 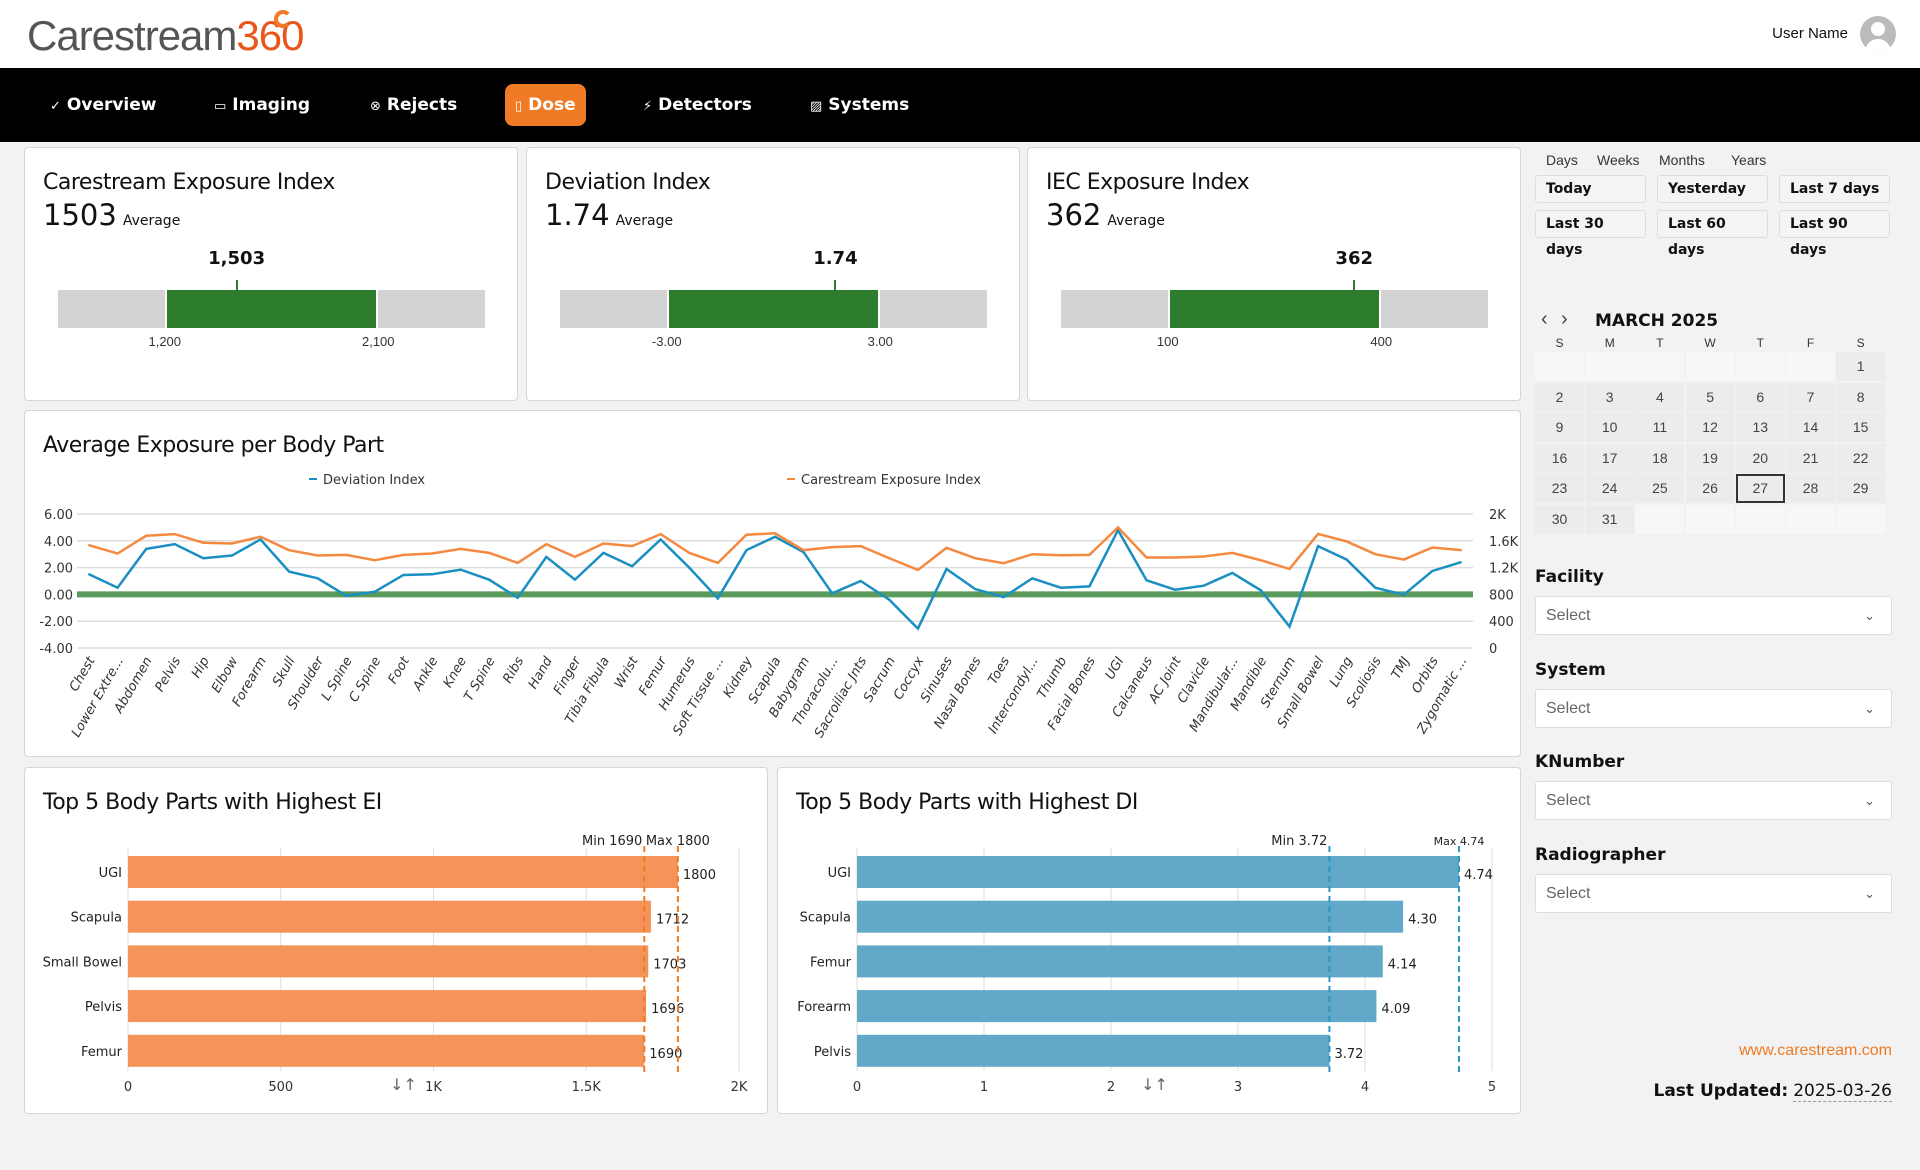 I want to click on calendar-day: 25, so click(x=1660, y=489).